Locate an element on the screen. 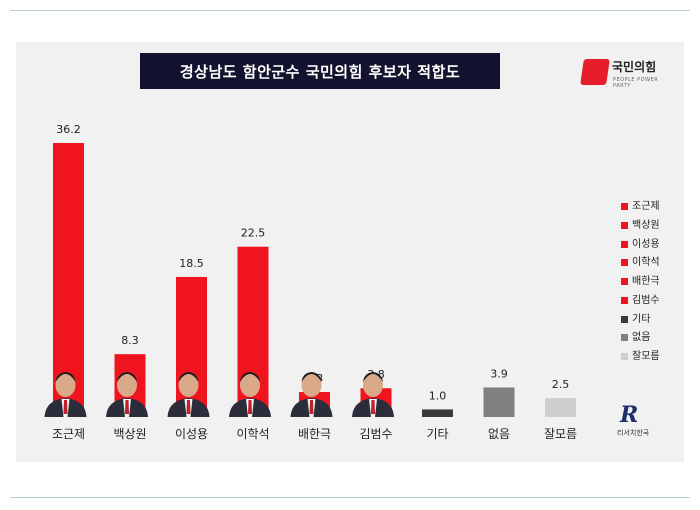 The width and height of the screenshot is (700, 510). top-rule is located at coordinates (350, 10).